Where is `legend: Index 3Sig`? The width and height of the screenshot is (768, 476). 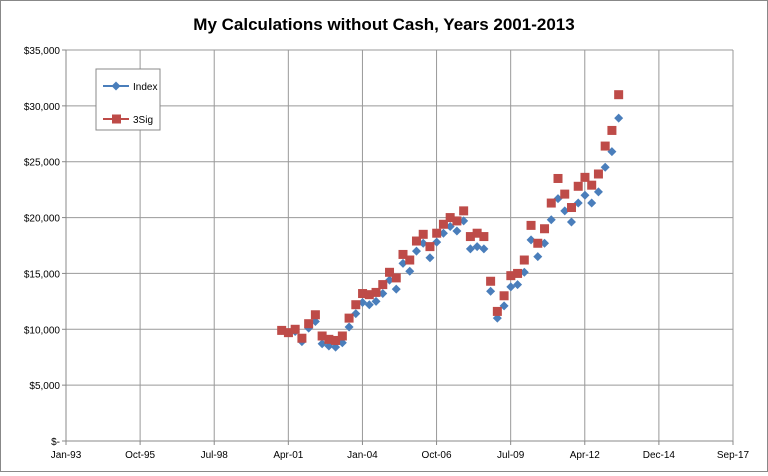
legend: Index 3Sig is located at coordinates (128, 99).